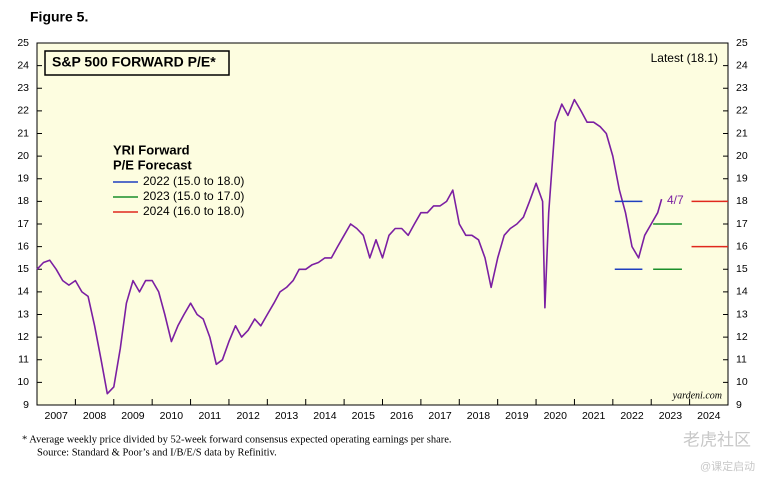  I want to click on chart-title: S&P 500 FORWARD P/E*, so click(134, 62).